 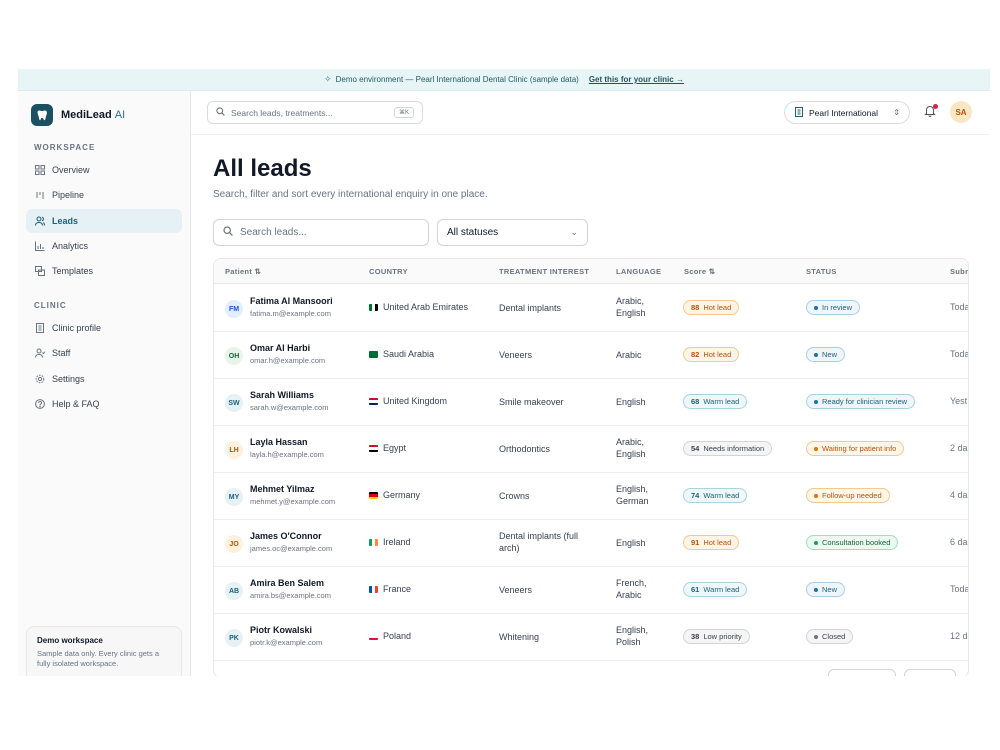 I want to click on sidebar-item-leads: Leads, so click(x=104, y=221).